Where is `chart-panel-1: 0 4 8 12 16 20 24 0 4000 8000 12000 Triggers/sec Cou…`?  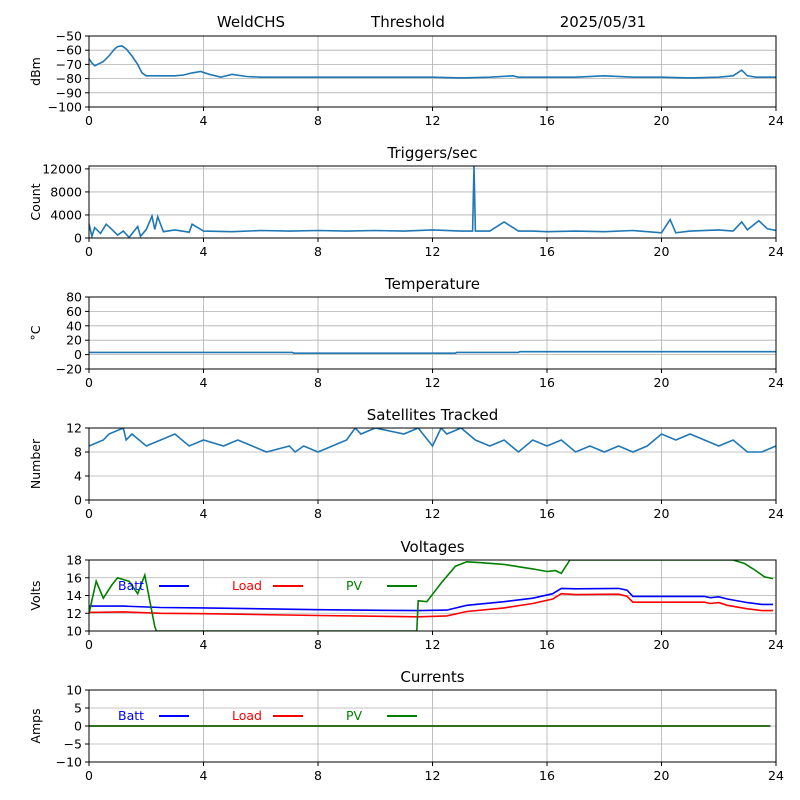
chart-panel-1: 0 4 8 12 16 20 24 0 4000 8000 12000 Triggers/sec Cou… is located at coordinates (406, 201).